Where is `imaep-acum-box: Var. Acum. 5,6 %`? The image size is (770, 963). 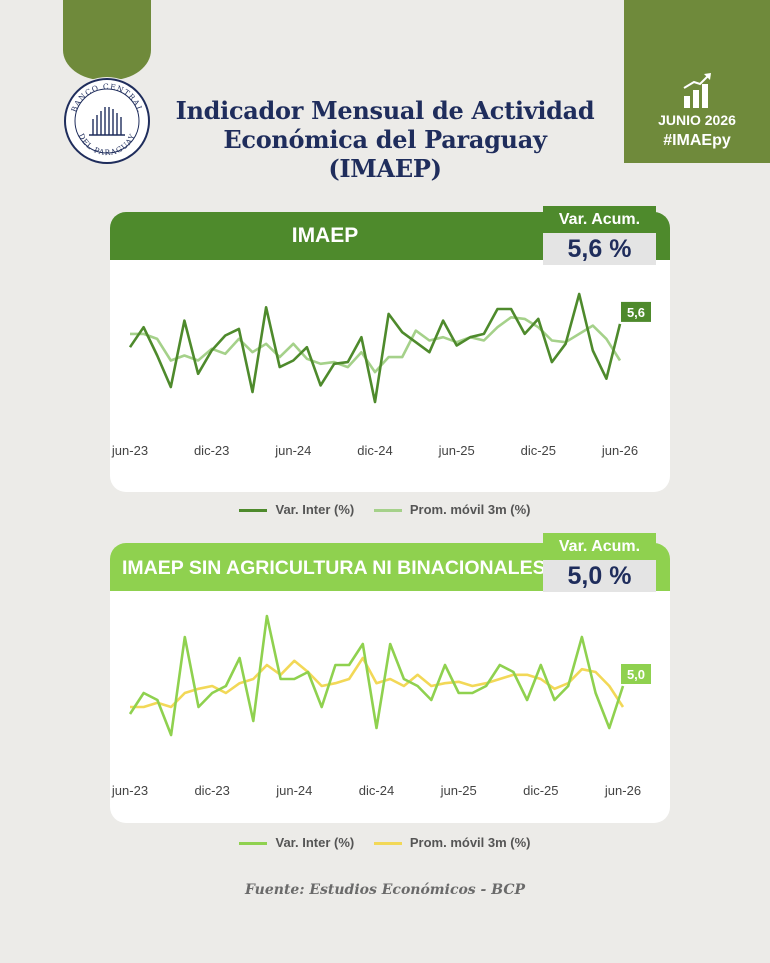 imaep-acum-box: Var. Acum. 5,6 % is located at coordinates (599, 235).